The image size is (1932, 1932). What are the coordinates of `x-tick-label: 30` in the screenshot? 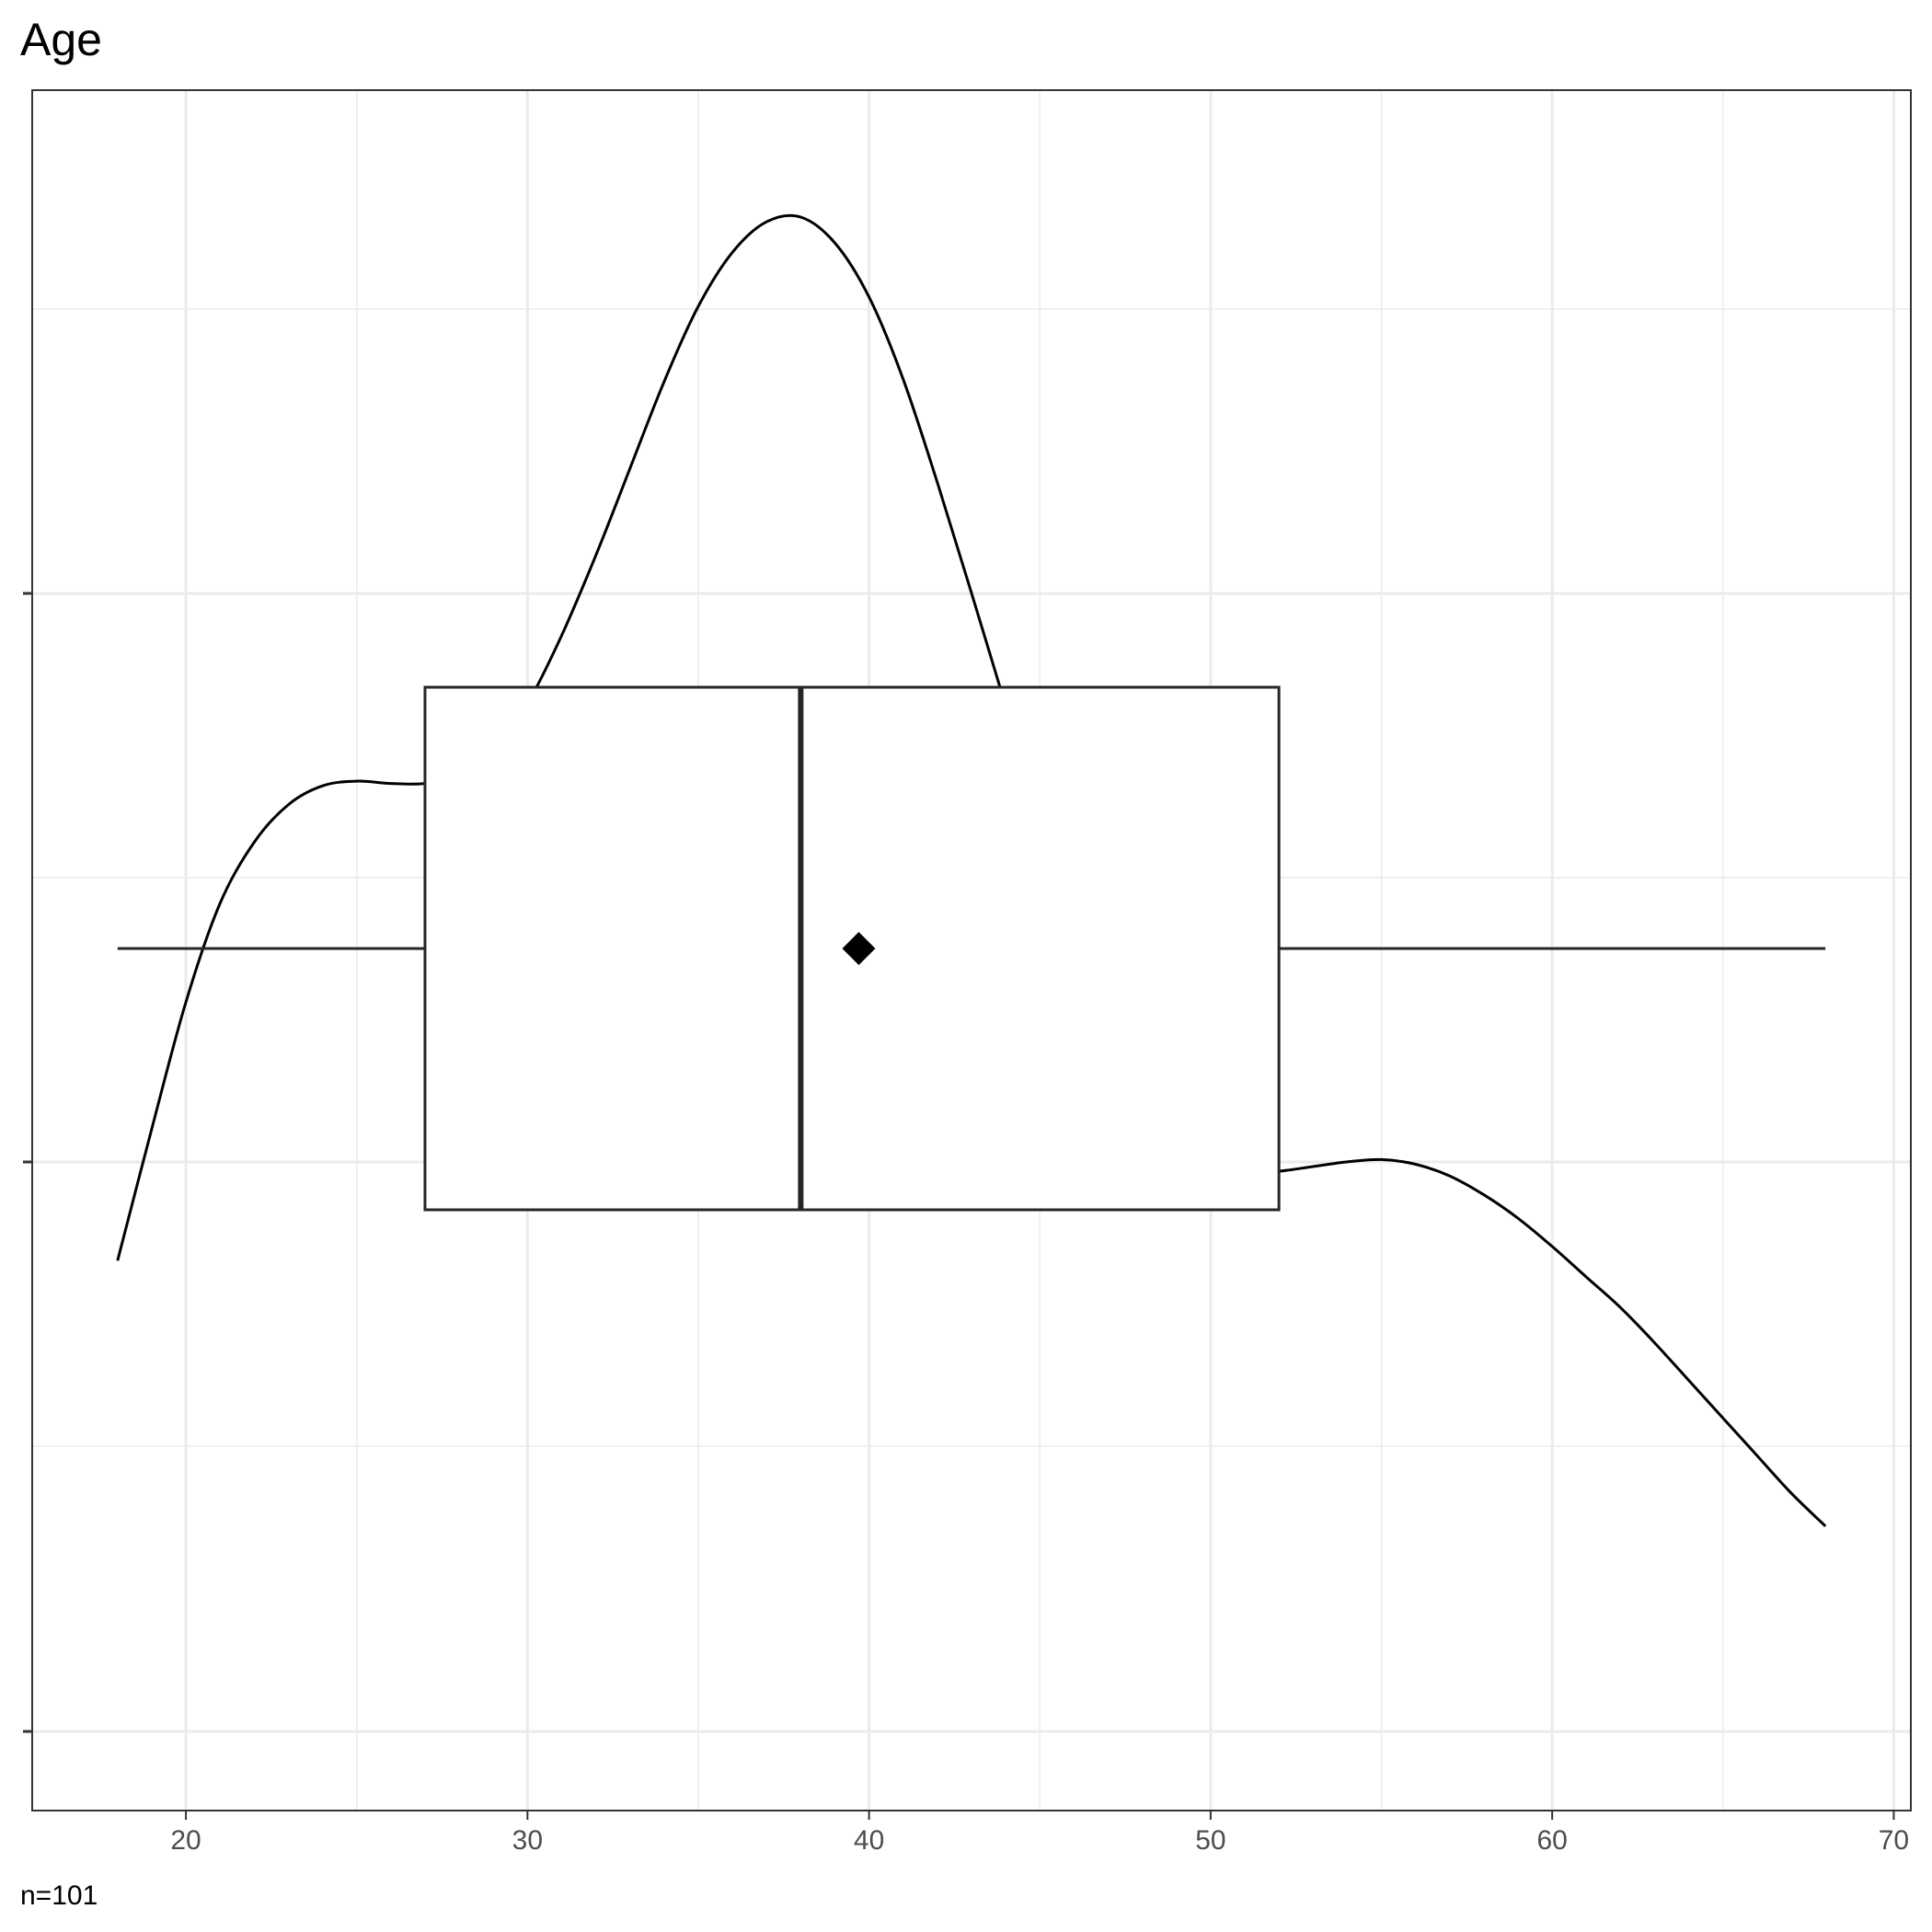 It's located at (527, 1840).